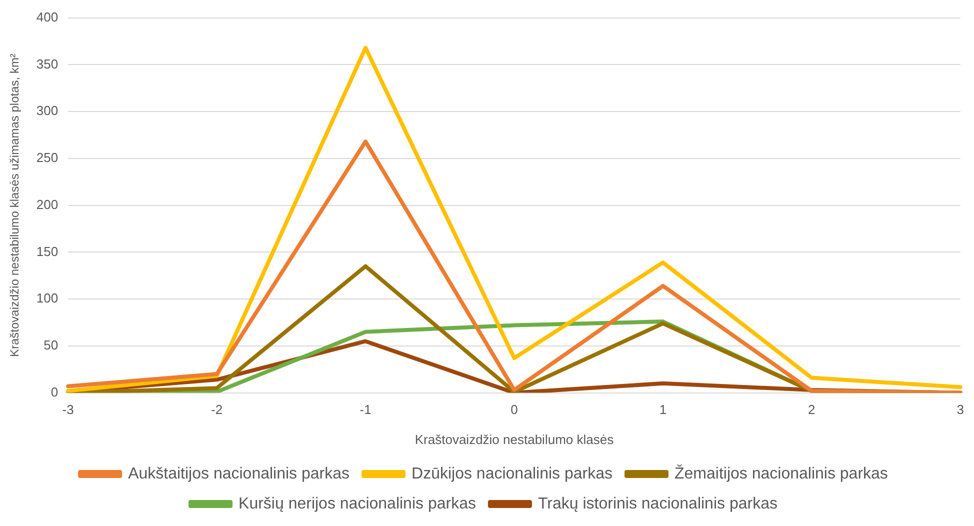 Image resolution: width=974 pixels, height=526 pixels. I want to click on x-tick-label: -3, so click(68, 410).